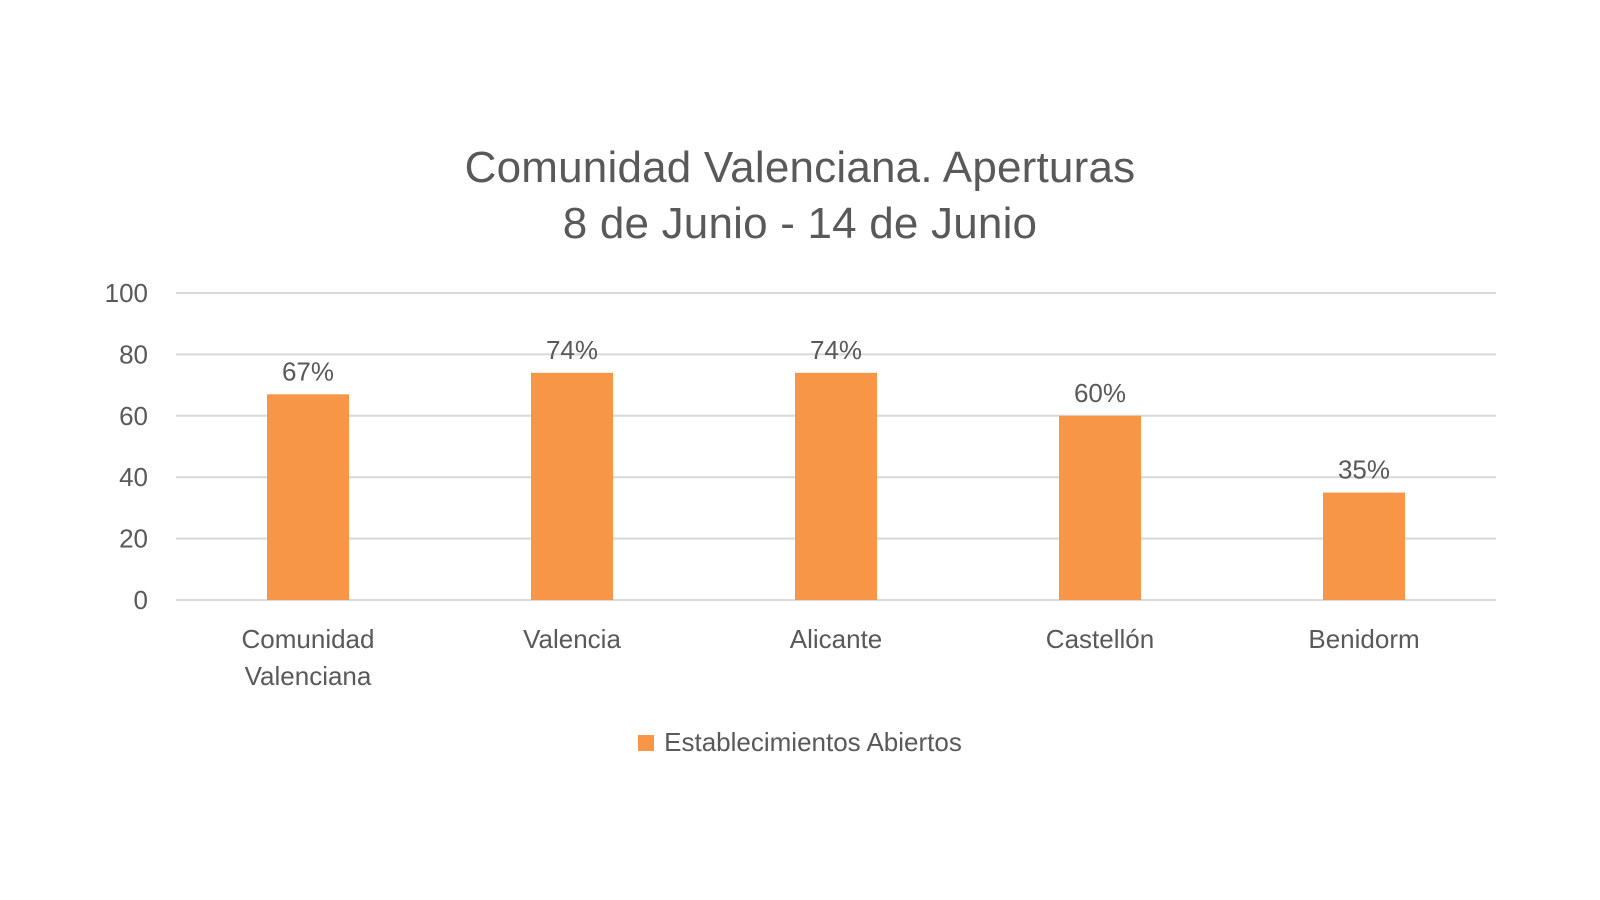 This screenshot has height=900, width=1600. Describe the element at coordinates (308, 676) in the screenshot. I see `x-tick-label: Valenciana` at that location.